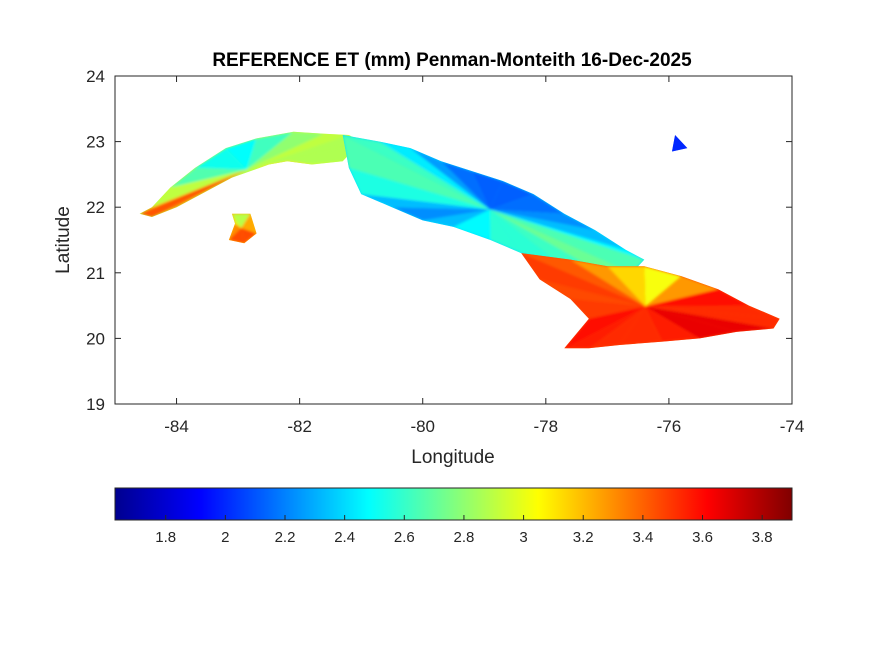 The image size is (875, 656). I want to click on y-tick-label: 24, so click(95, 76).